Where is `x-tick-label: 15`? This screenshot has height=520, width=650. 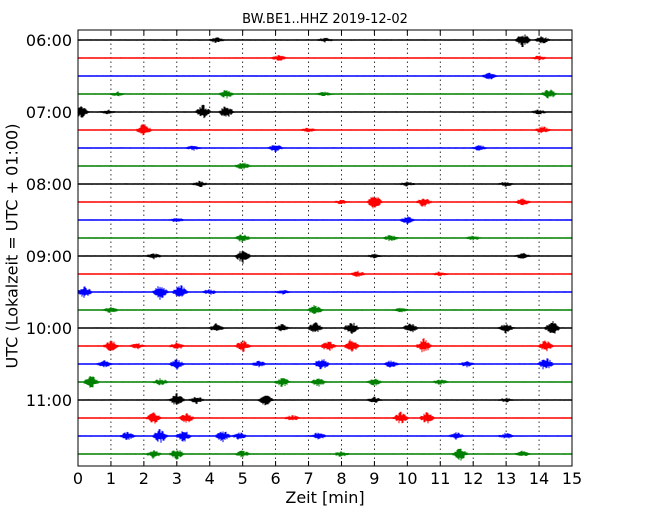 x-tick-label: 15 is located at coordinates (572, 478).